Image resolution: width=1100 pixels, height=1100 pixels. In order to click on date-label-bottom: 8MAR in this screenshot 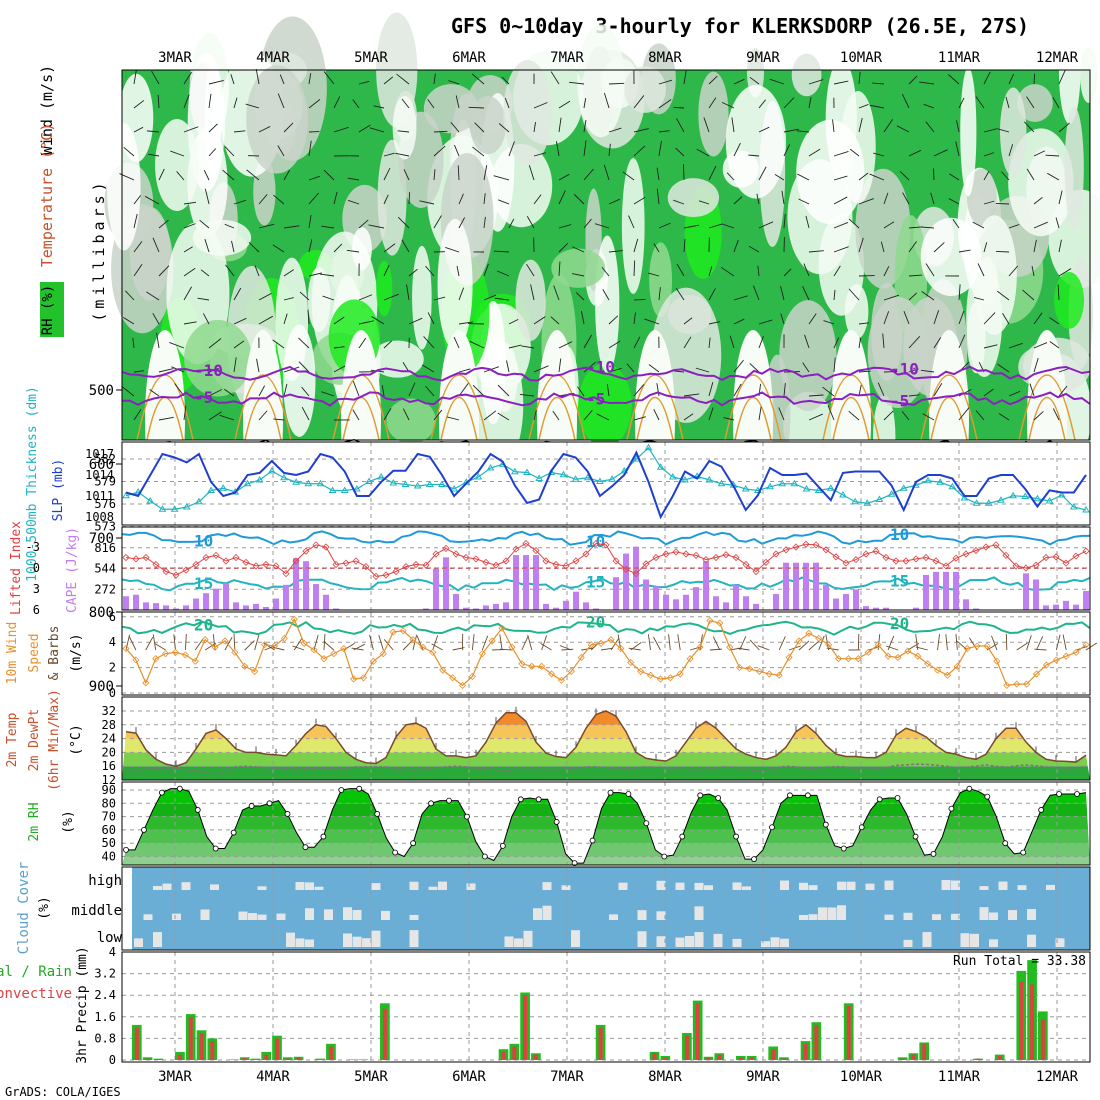, I will do `click(665, 1077)`.